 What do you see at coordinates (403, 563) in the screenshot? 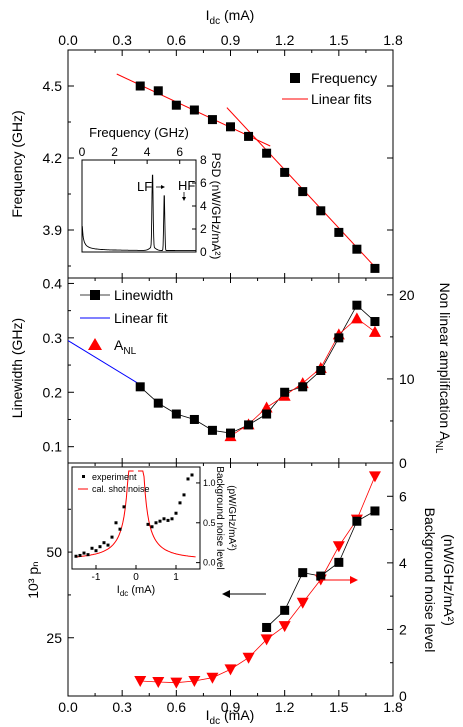
I see `bottom-y2-tick-label: 4` at bounding box center [403, 563].